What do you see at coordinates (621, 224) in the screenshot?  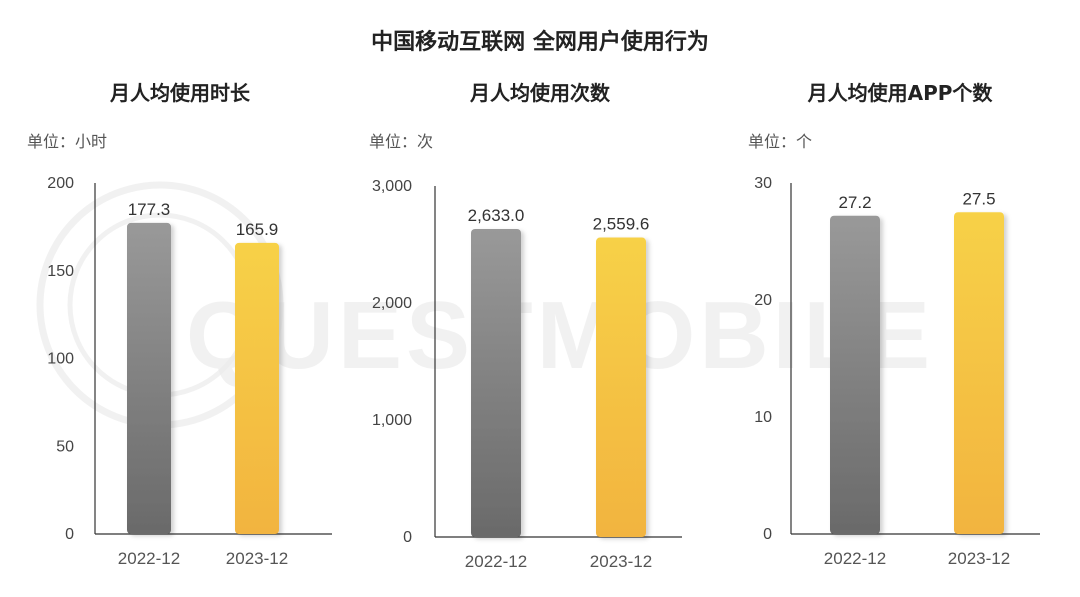 I see `data-label: 2,559.6` at bounding box center [621, 224].